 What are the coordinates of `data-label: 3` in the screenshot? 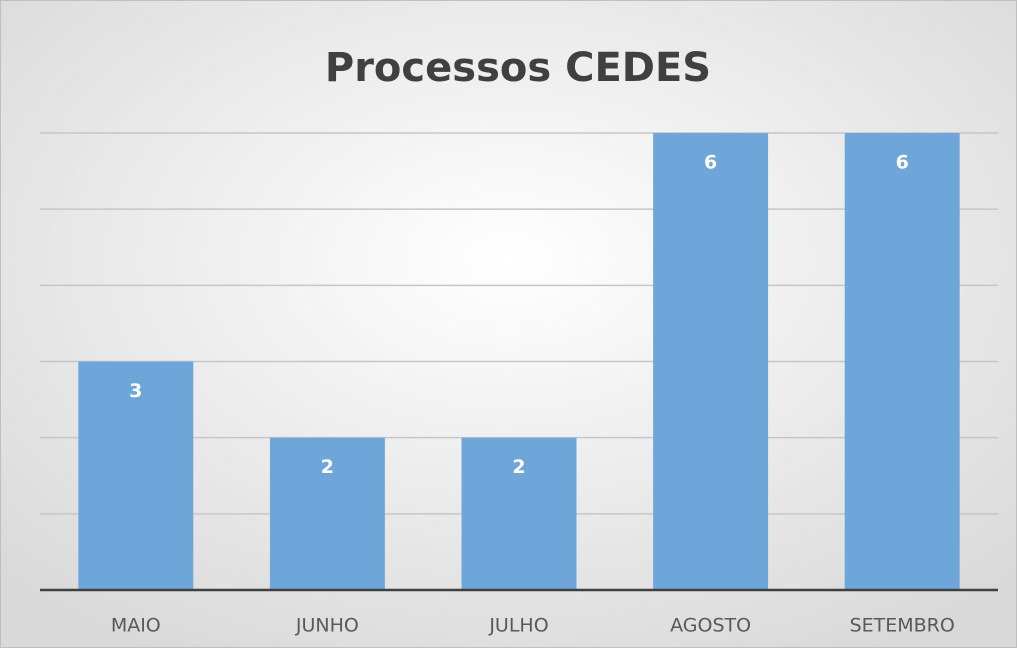 It's located at (135, 391).